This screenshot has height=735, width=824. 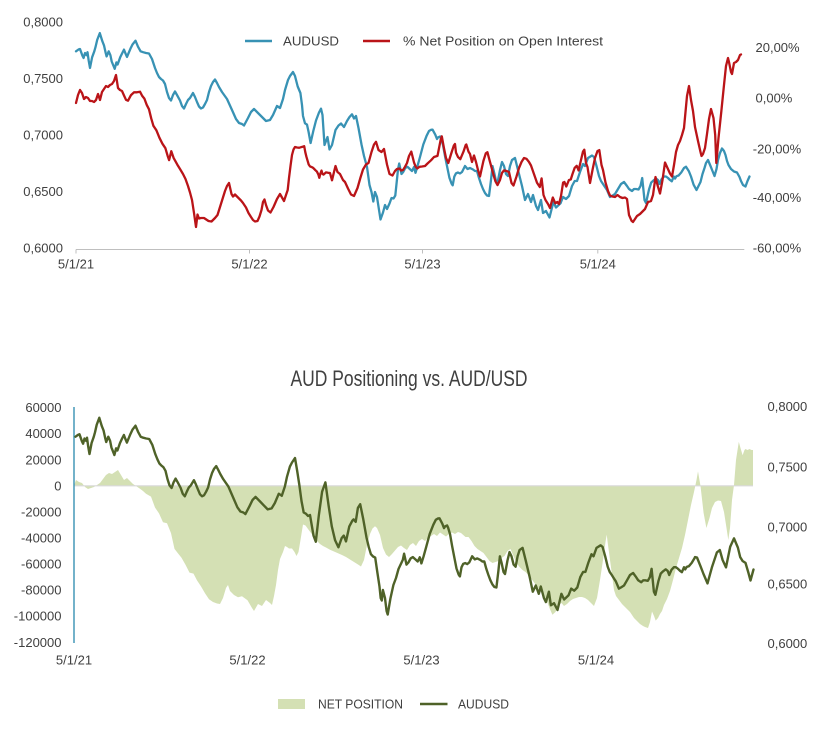 What do you see at coordinates (777, 248) in the screenshot?
I see `svg-text: -60,00%` at bounding box center [777, 248].